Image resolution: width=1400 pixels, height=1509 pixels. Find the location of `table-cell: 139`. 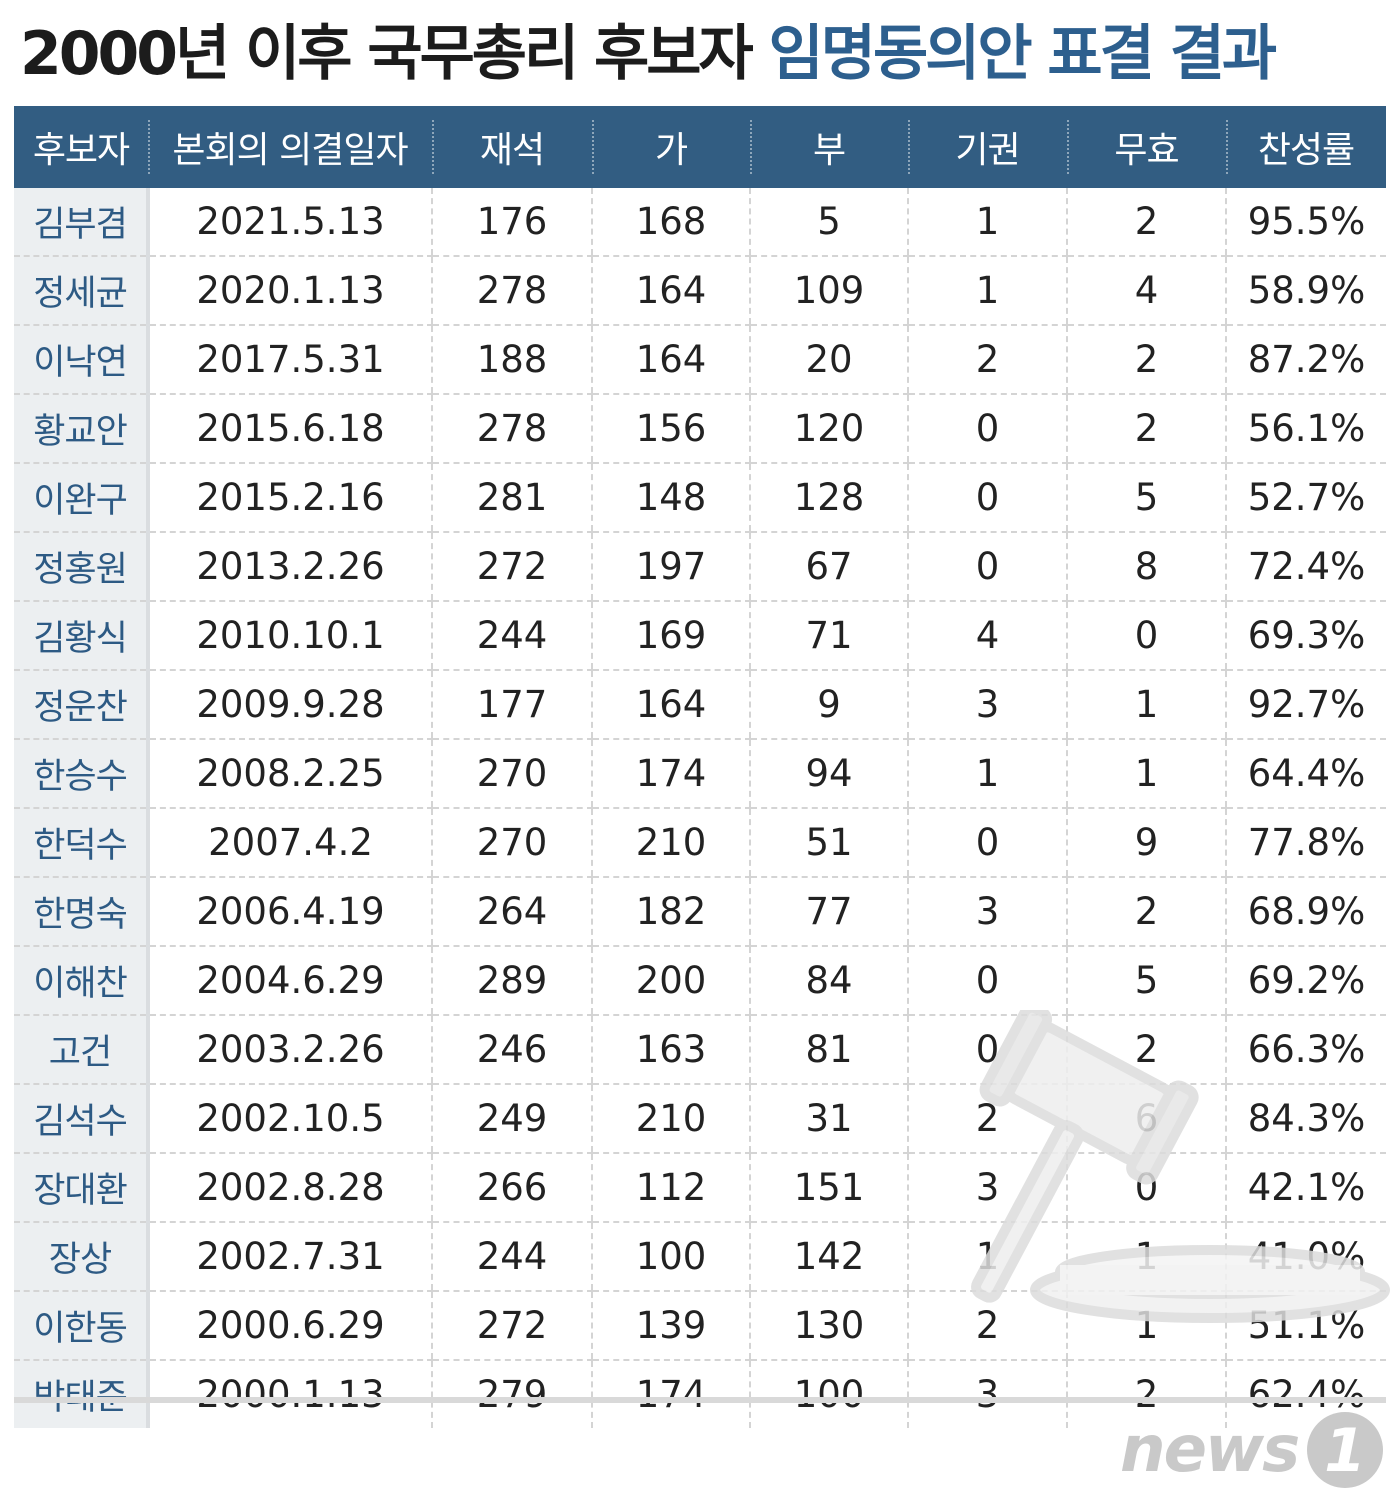

table-cell: 139 is located at coordinates (670, 1326).